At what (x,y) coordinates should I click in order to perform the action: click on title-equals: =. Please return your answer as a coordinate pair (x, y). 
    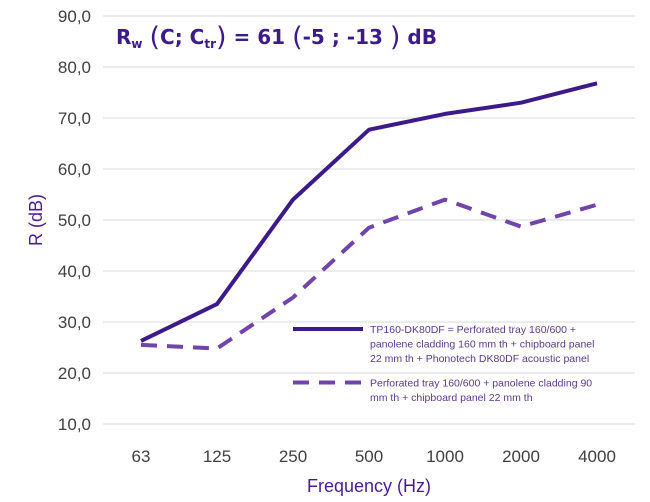
    Looking at the image, I should click on (242, 37).